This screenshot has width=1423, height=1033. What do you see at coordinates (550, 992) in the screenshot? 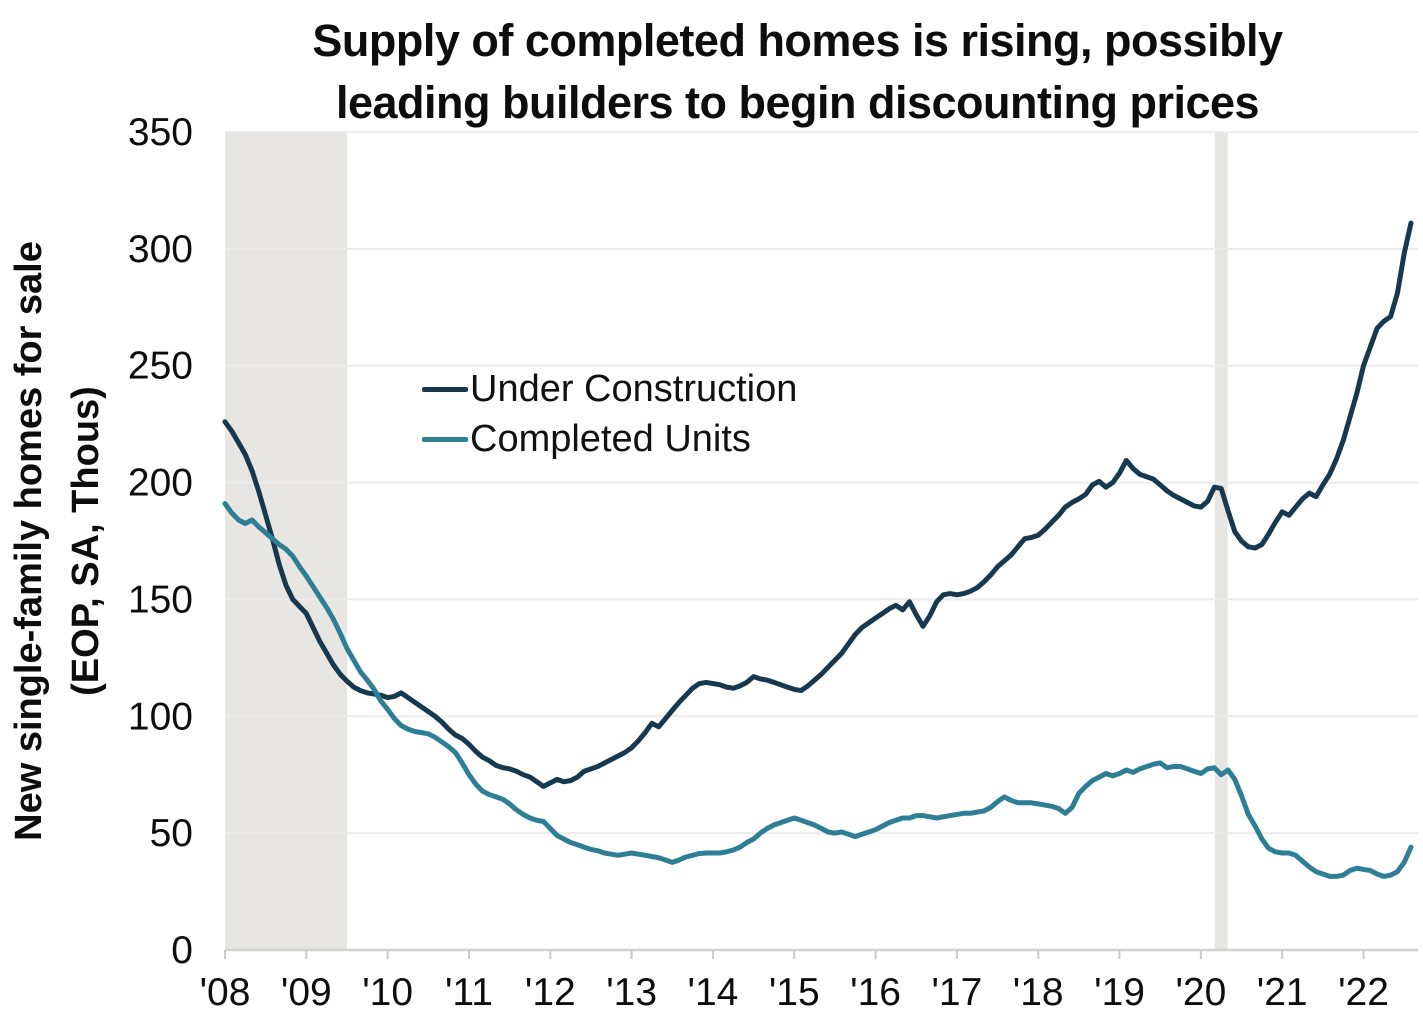
I see `x-tick-label: '12` at bounding box center [550, 992].